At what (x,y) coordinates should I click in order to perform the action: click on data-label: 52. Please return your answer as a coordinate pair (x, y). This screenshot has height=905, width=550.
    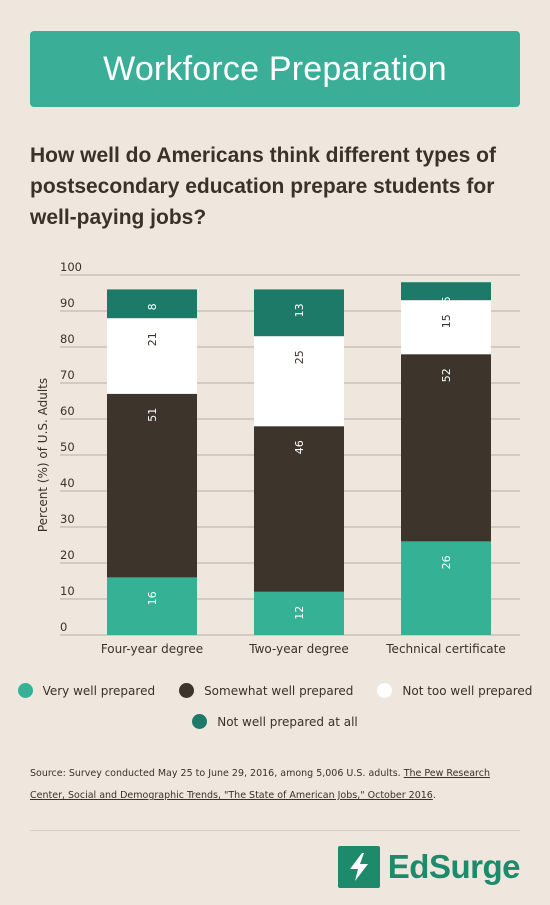
    Looking at the image, I should click on (446, 375).